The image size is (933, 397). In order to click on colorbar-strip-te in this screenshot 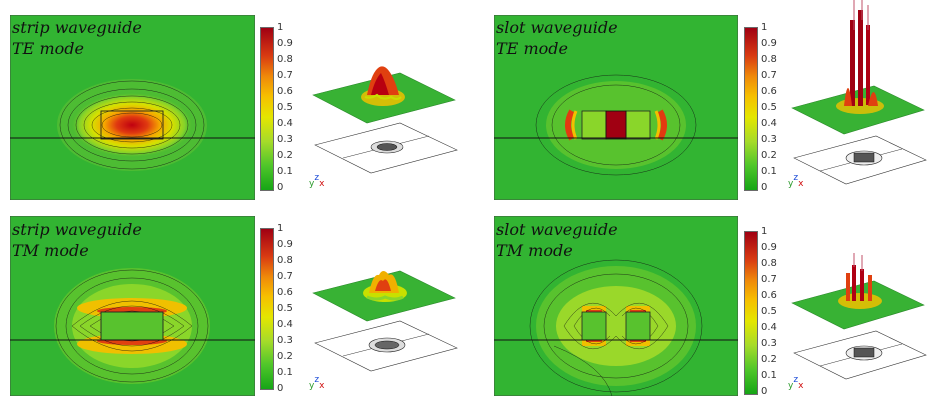, I will do `click(267, 109)`.